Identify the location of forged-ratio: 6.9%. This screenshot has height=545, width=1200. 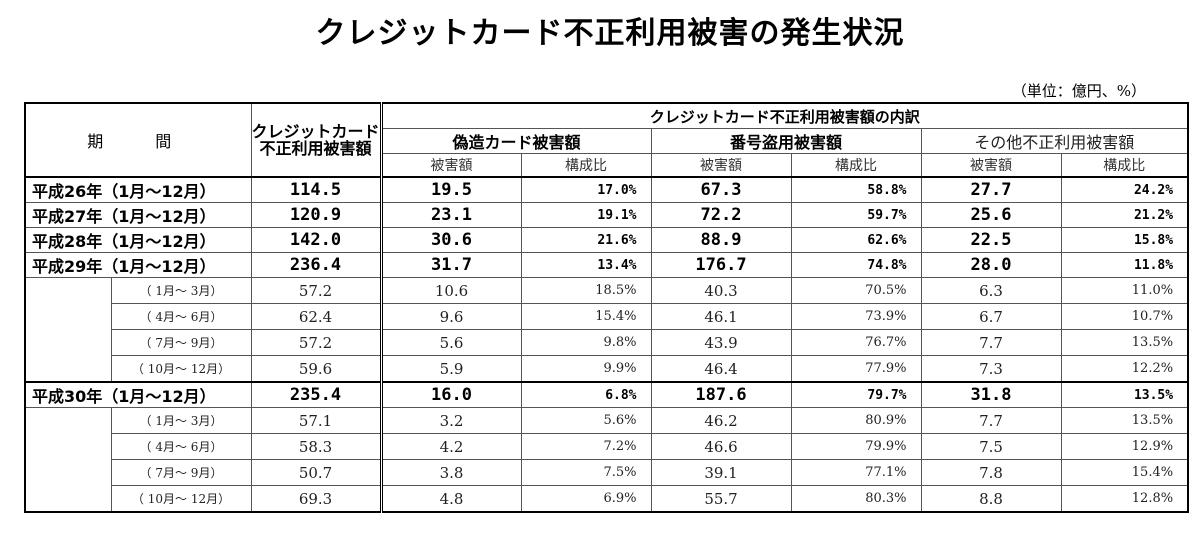
(586, 499).